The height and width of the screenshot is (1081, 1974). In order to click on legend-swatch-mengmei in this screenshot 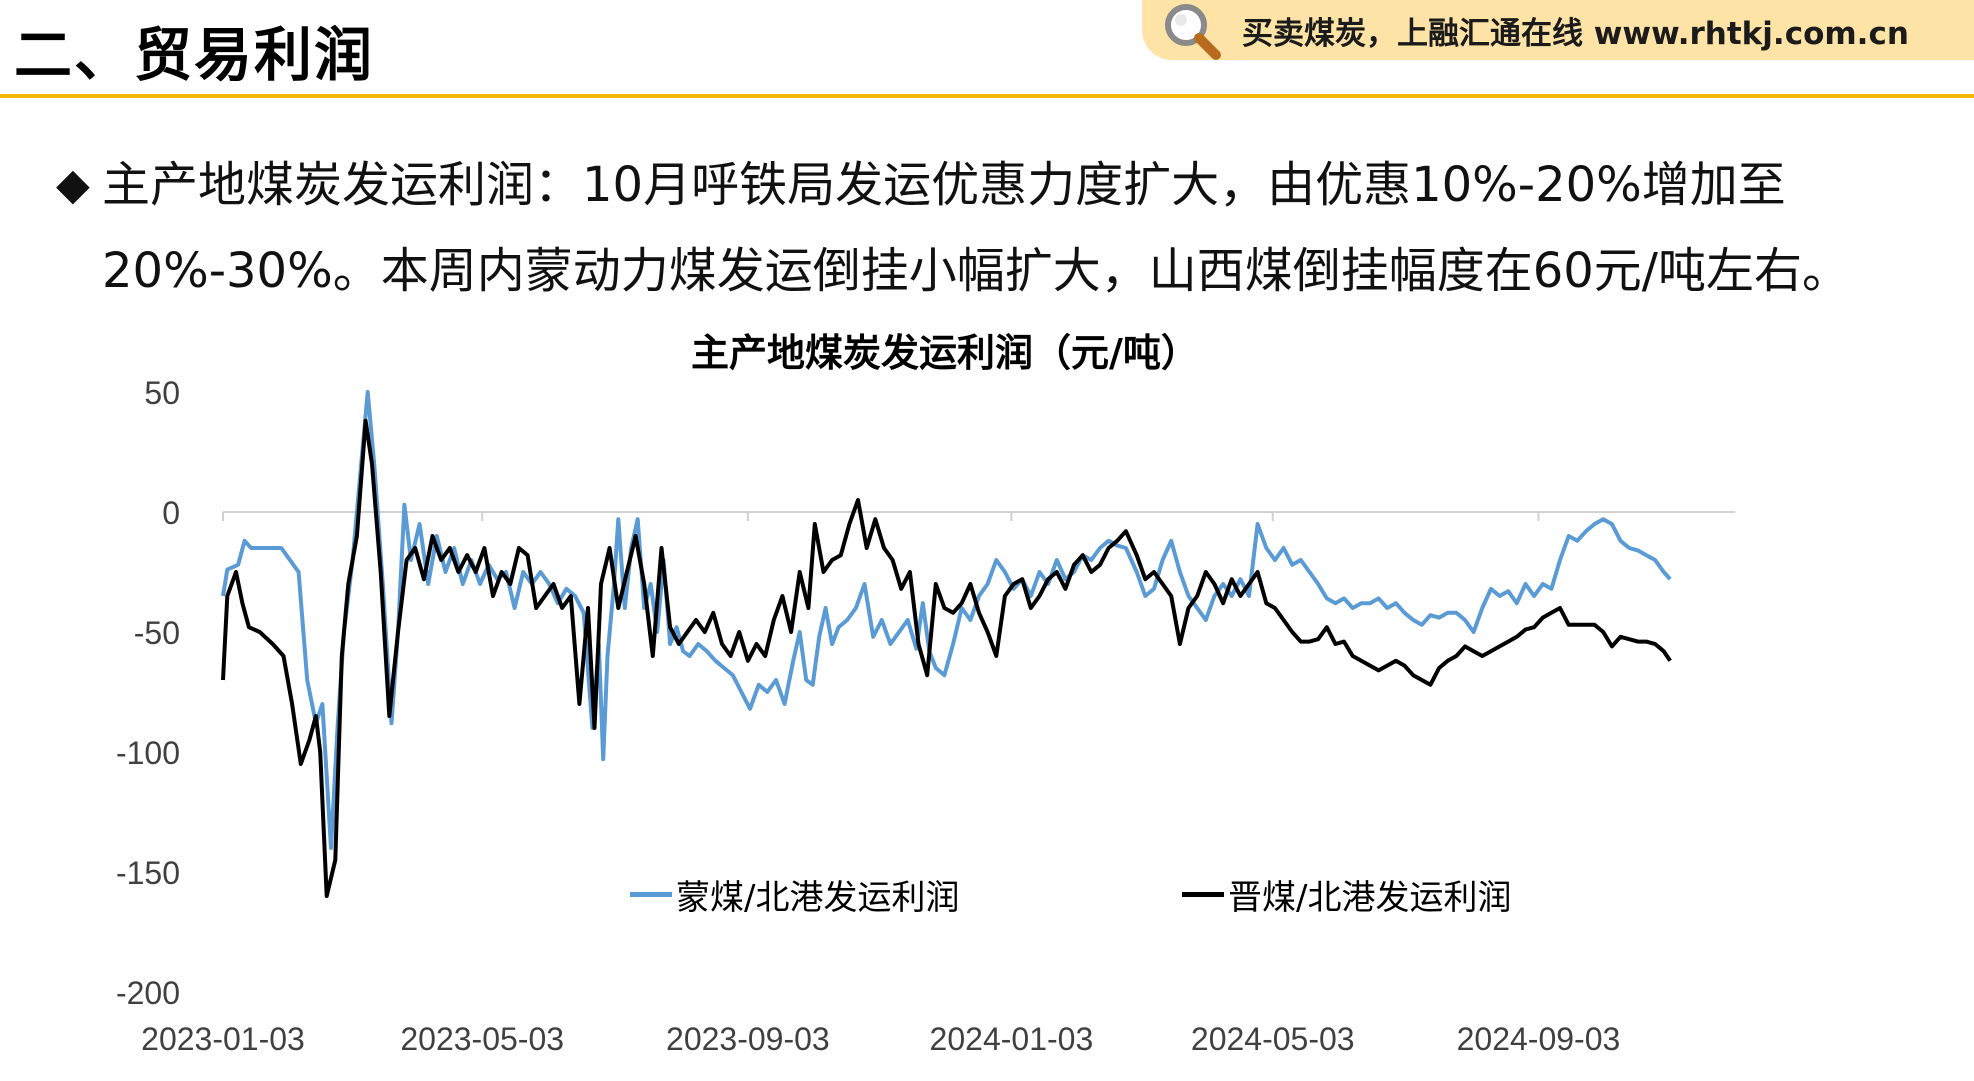, I will do `click(651, 894)`.